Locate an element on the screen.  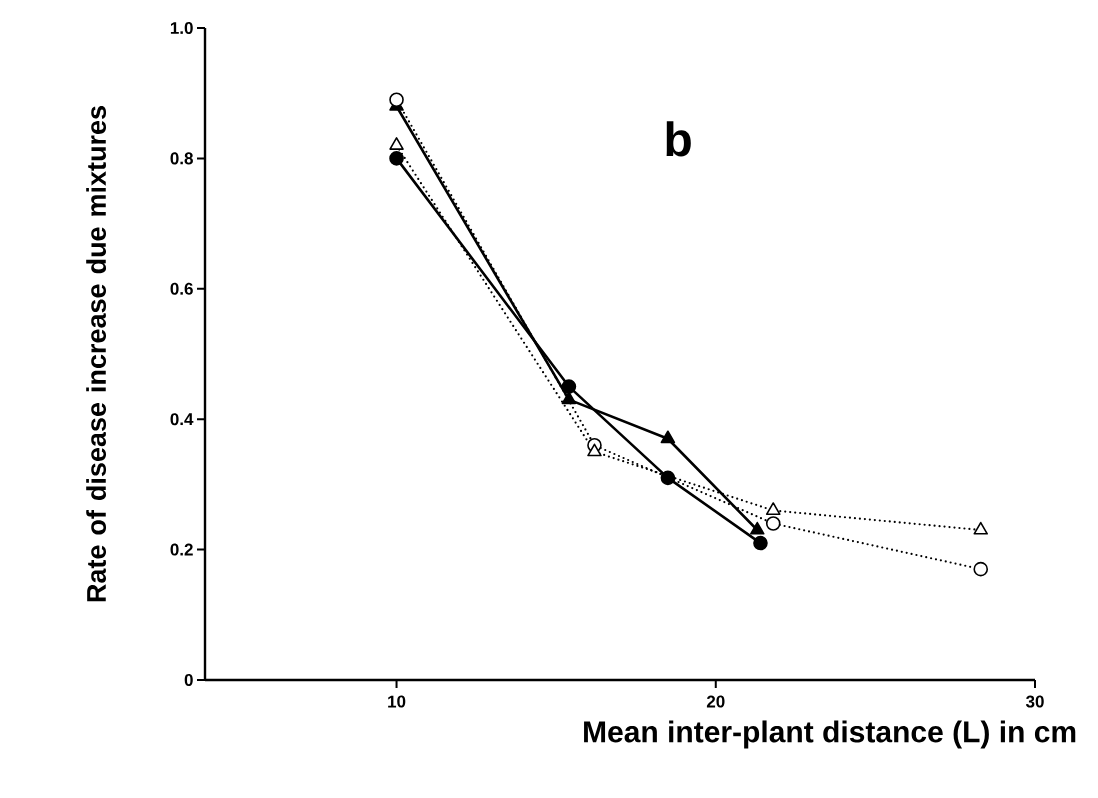
y-tick-label: 0.6 is located at coordinates (181, 288).